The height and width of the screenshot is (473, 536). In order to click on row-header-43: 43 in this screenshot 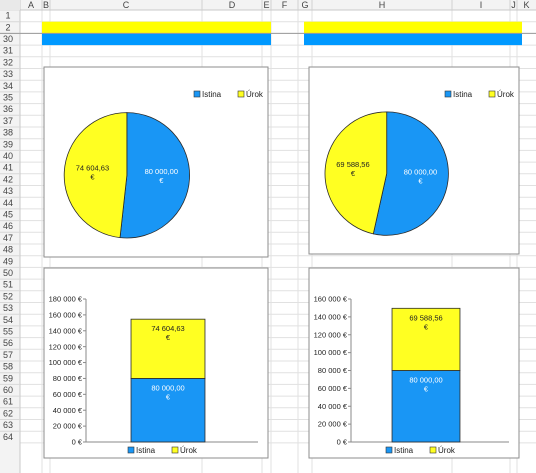, I will do `click(8, 191)`.